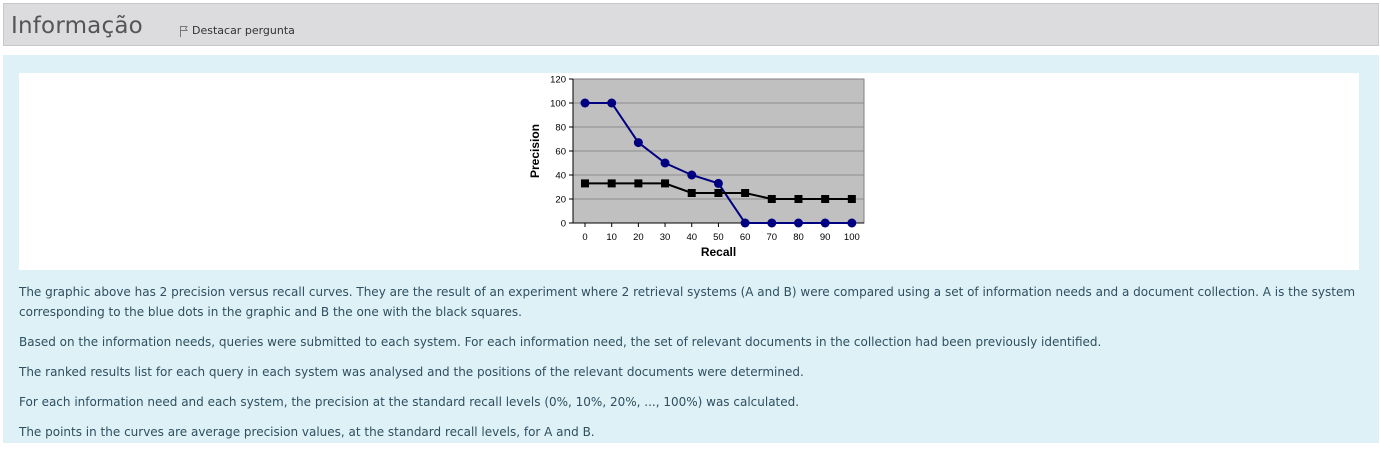 Image resolution: width=1380 pixels, height=452 pixels. What do you see at coordinates (665, 237) in the screenshot?
I see `x-tick-label: 30` at bounding box center [665, 237].